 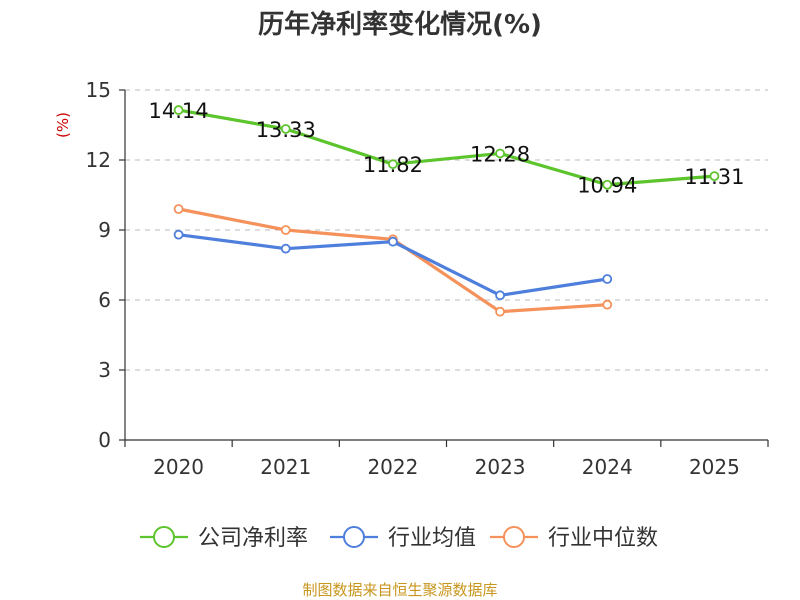 I want to click on legend-label: 公司净利率, so click(x=253, y=538).